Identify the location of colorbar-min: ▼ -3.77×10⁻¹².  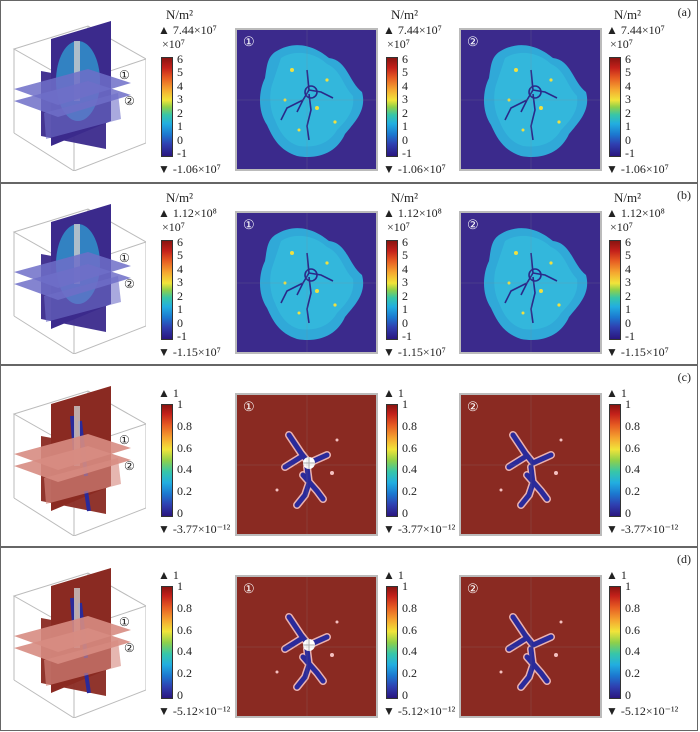
(194, 529).